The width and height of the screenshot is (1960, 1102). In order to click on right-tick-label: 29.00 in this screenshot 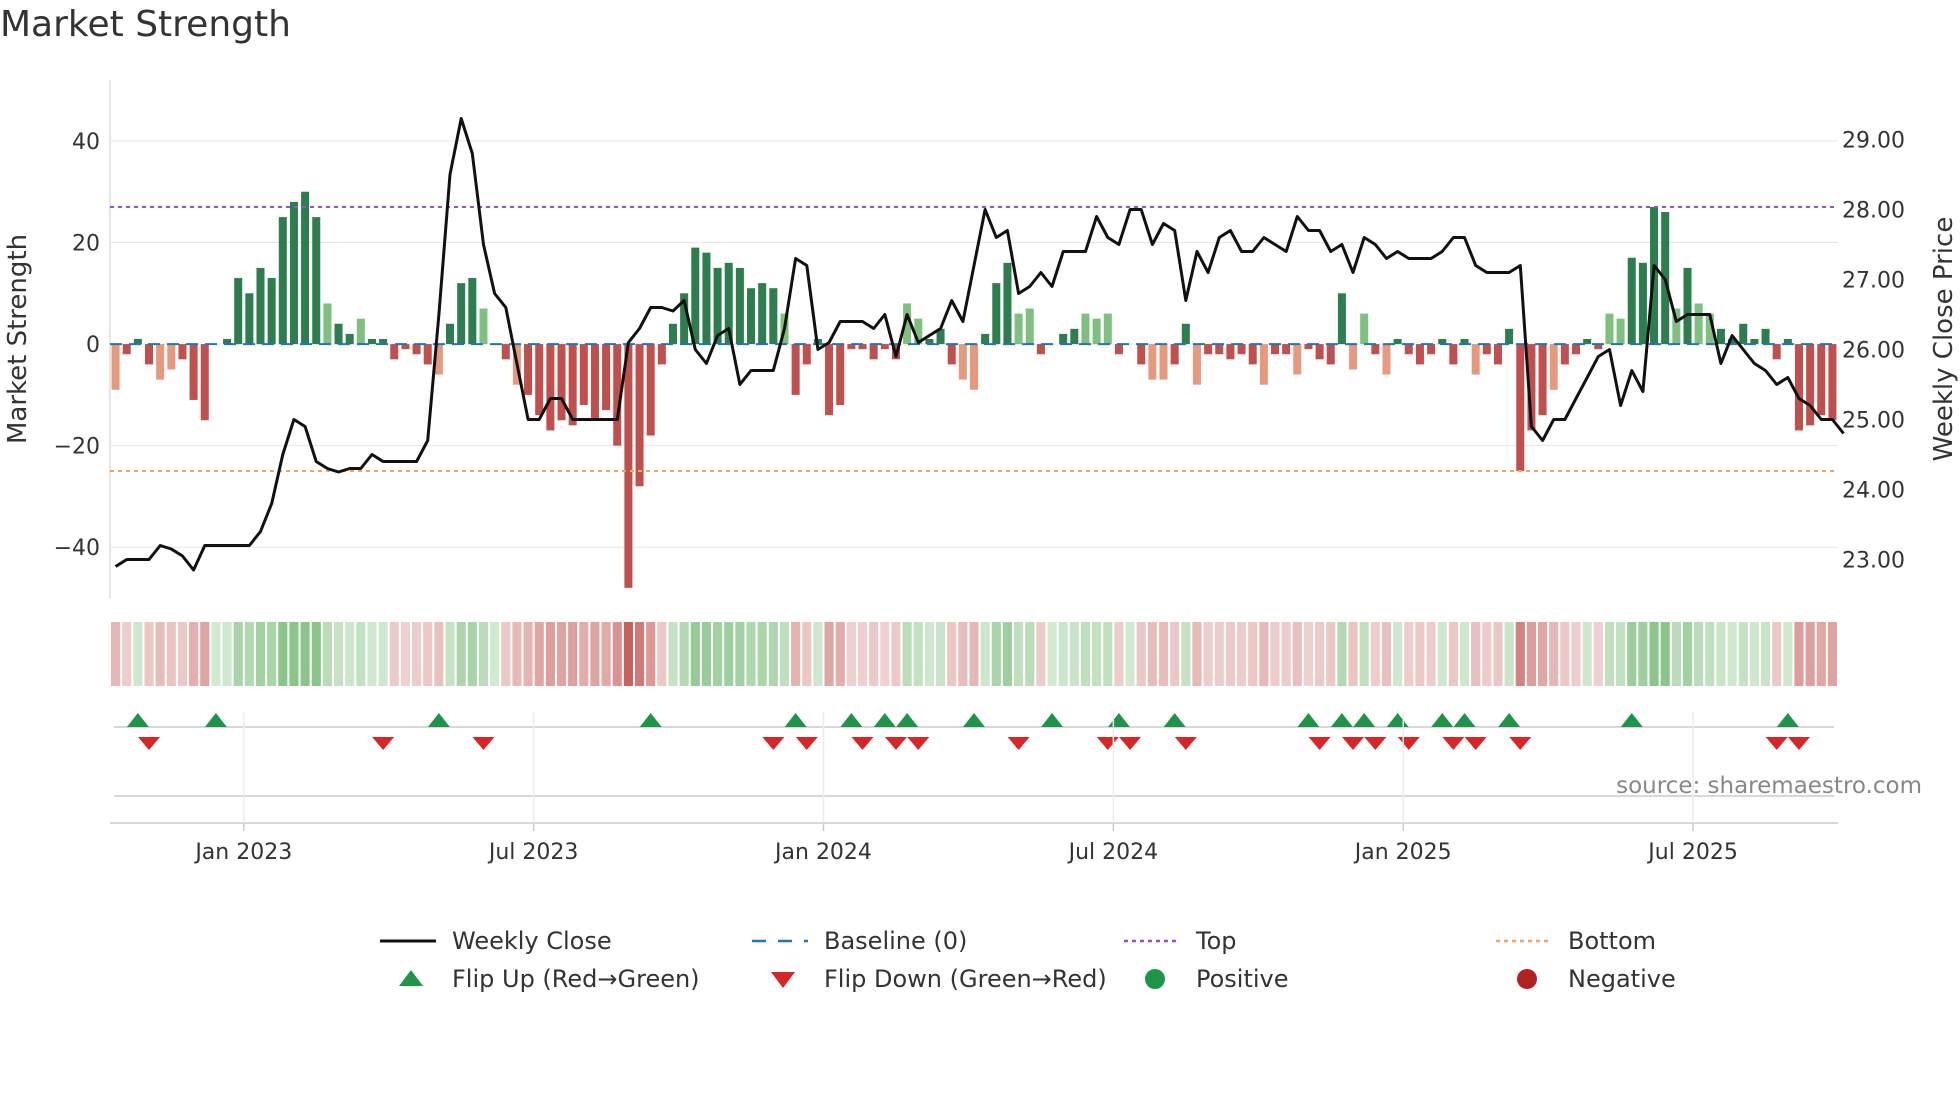, I will do `click(1873, 141)`.